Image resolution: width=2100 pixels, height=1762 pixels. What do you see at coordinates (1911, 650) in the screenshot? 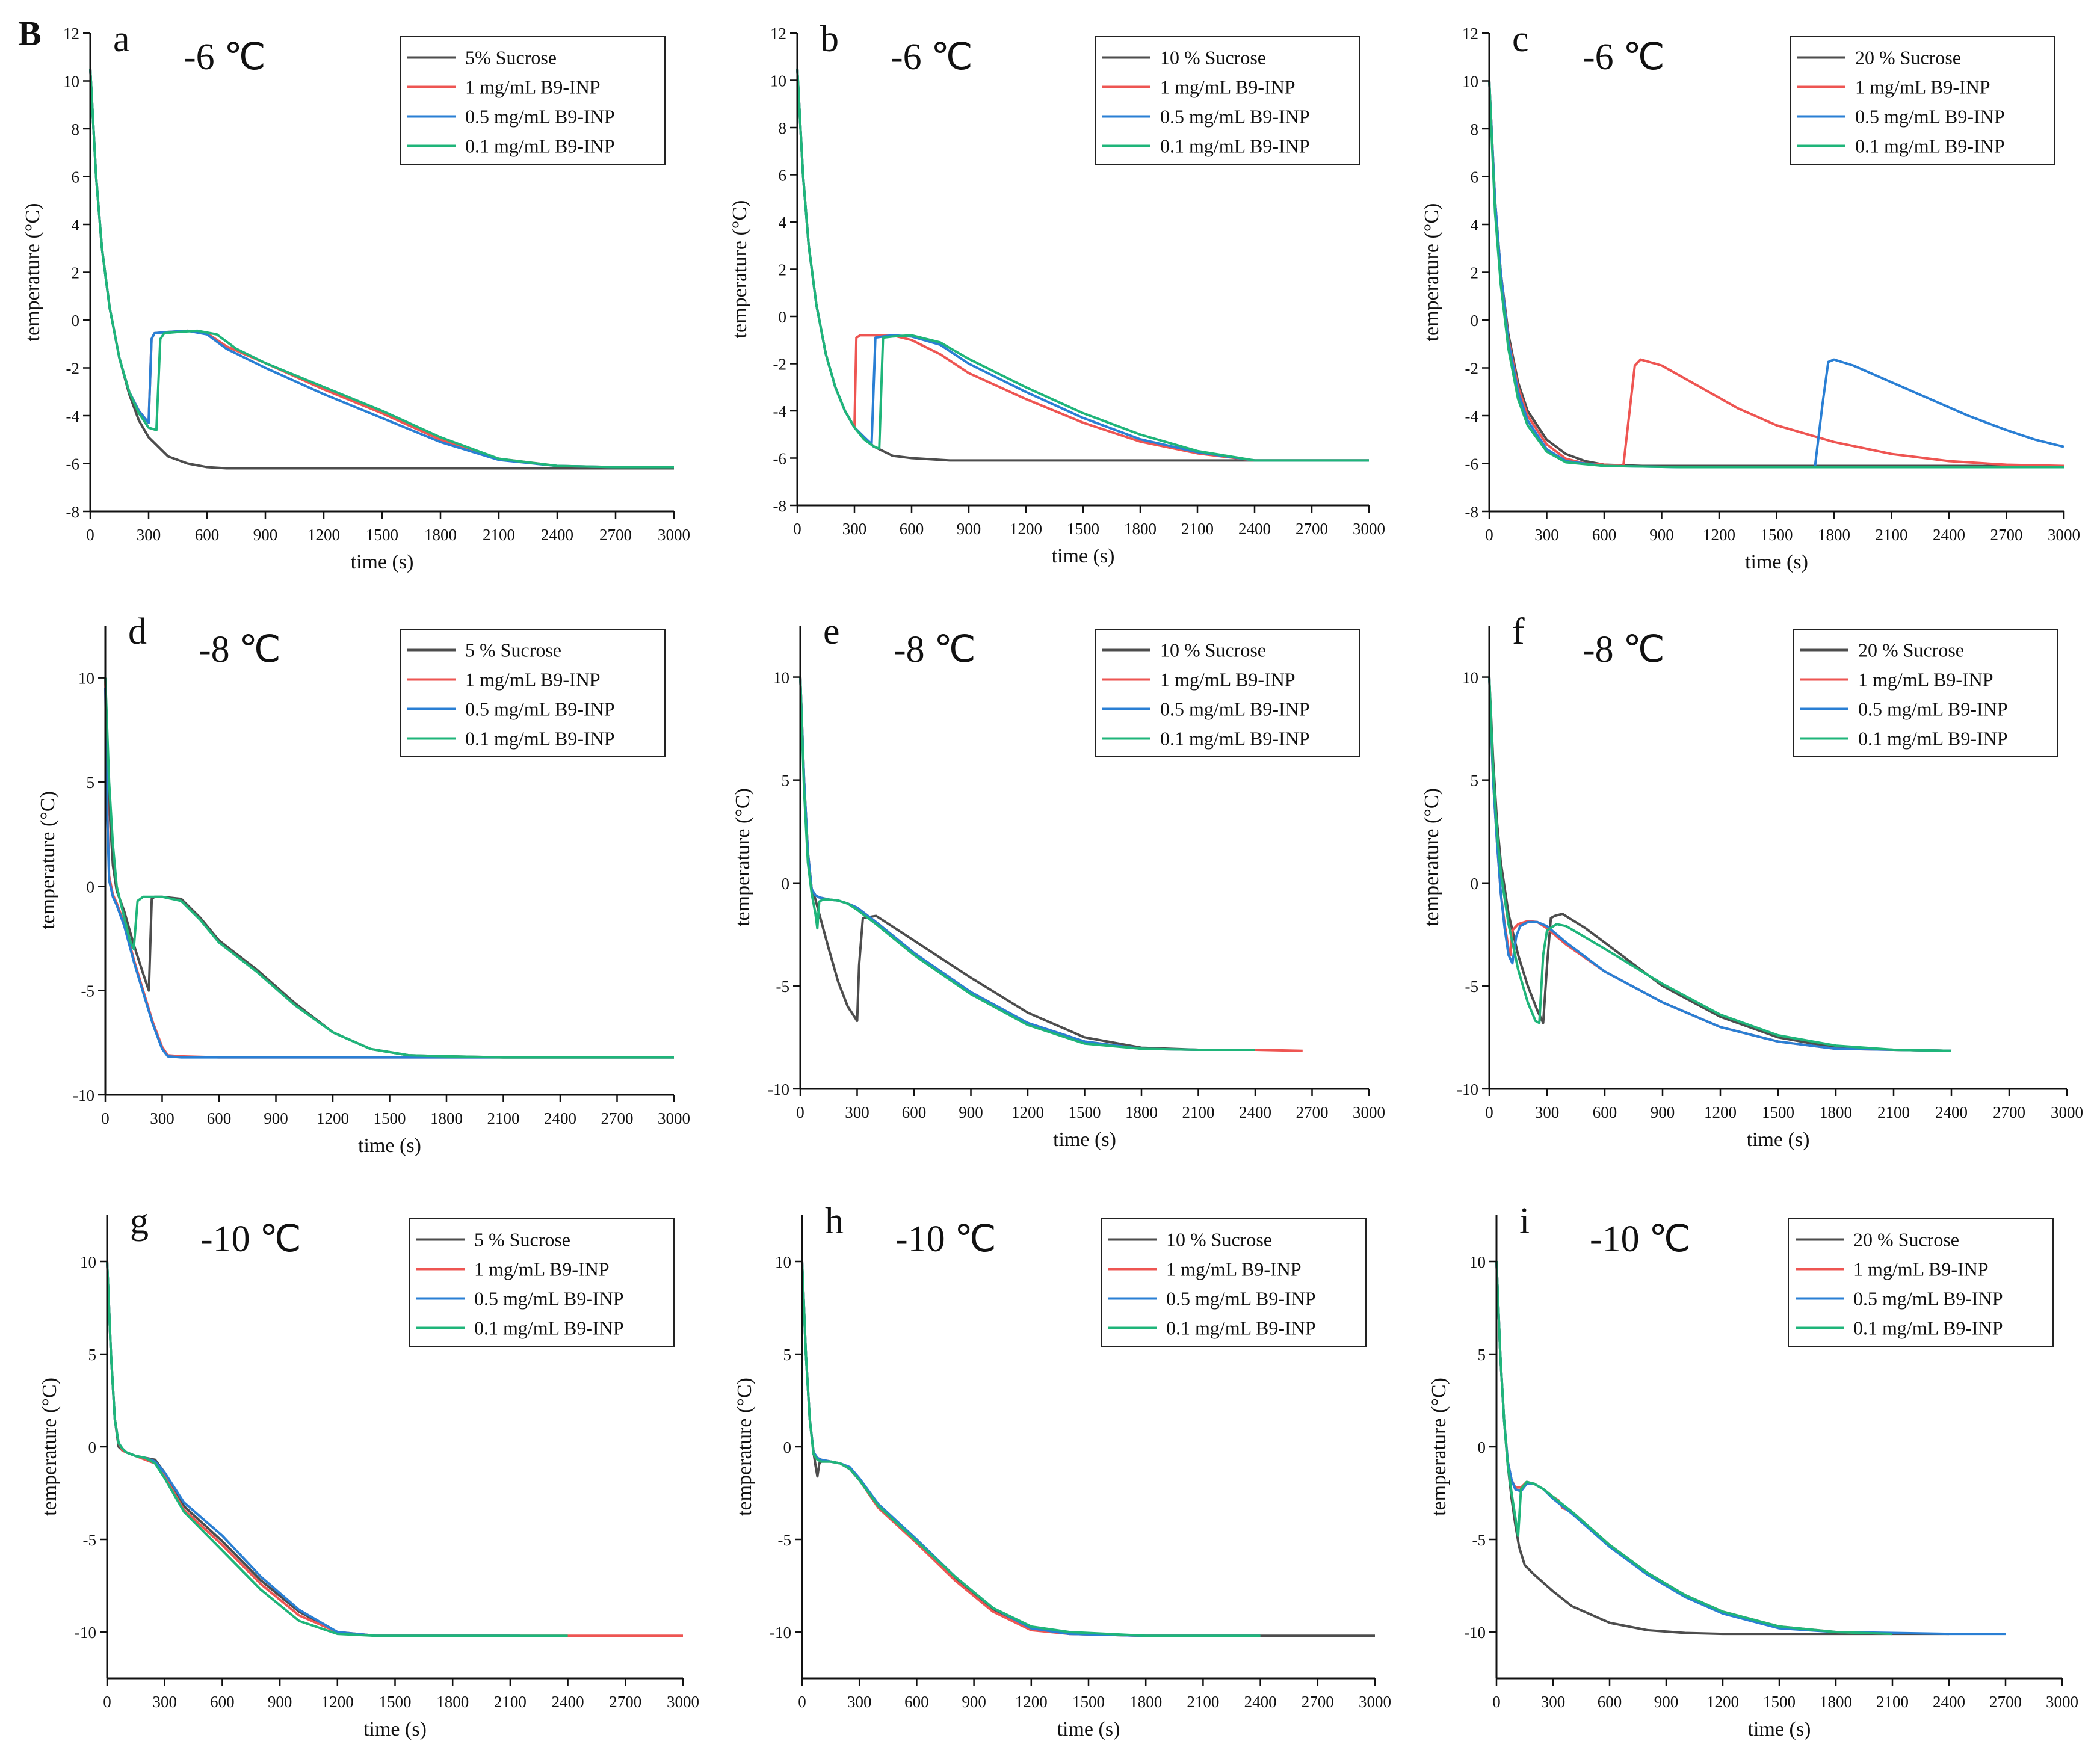
I see `legend-label: 20 % Sucrose` at bounding box center [1911, 650].